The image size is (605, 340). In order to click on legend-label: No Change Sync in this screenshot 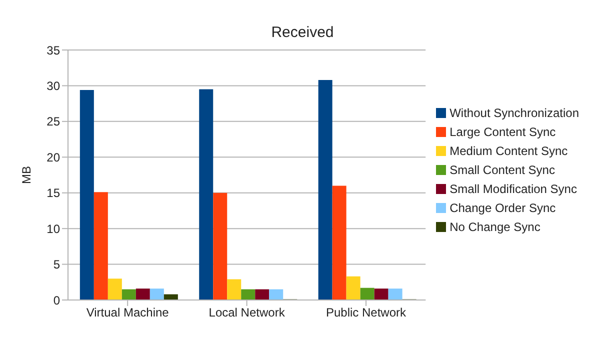, I will do `click(495, 227)`.